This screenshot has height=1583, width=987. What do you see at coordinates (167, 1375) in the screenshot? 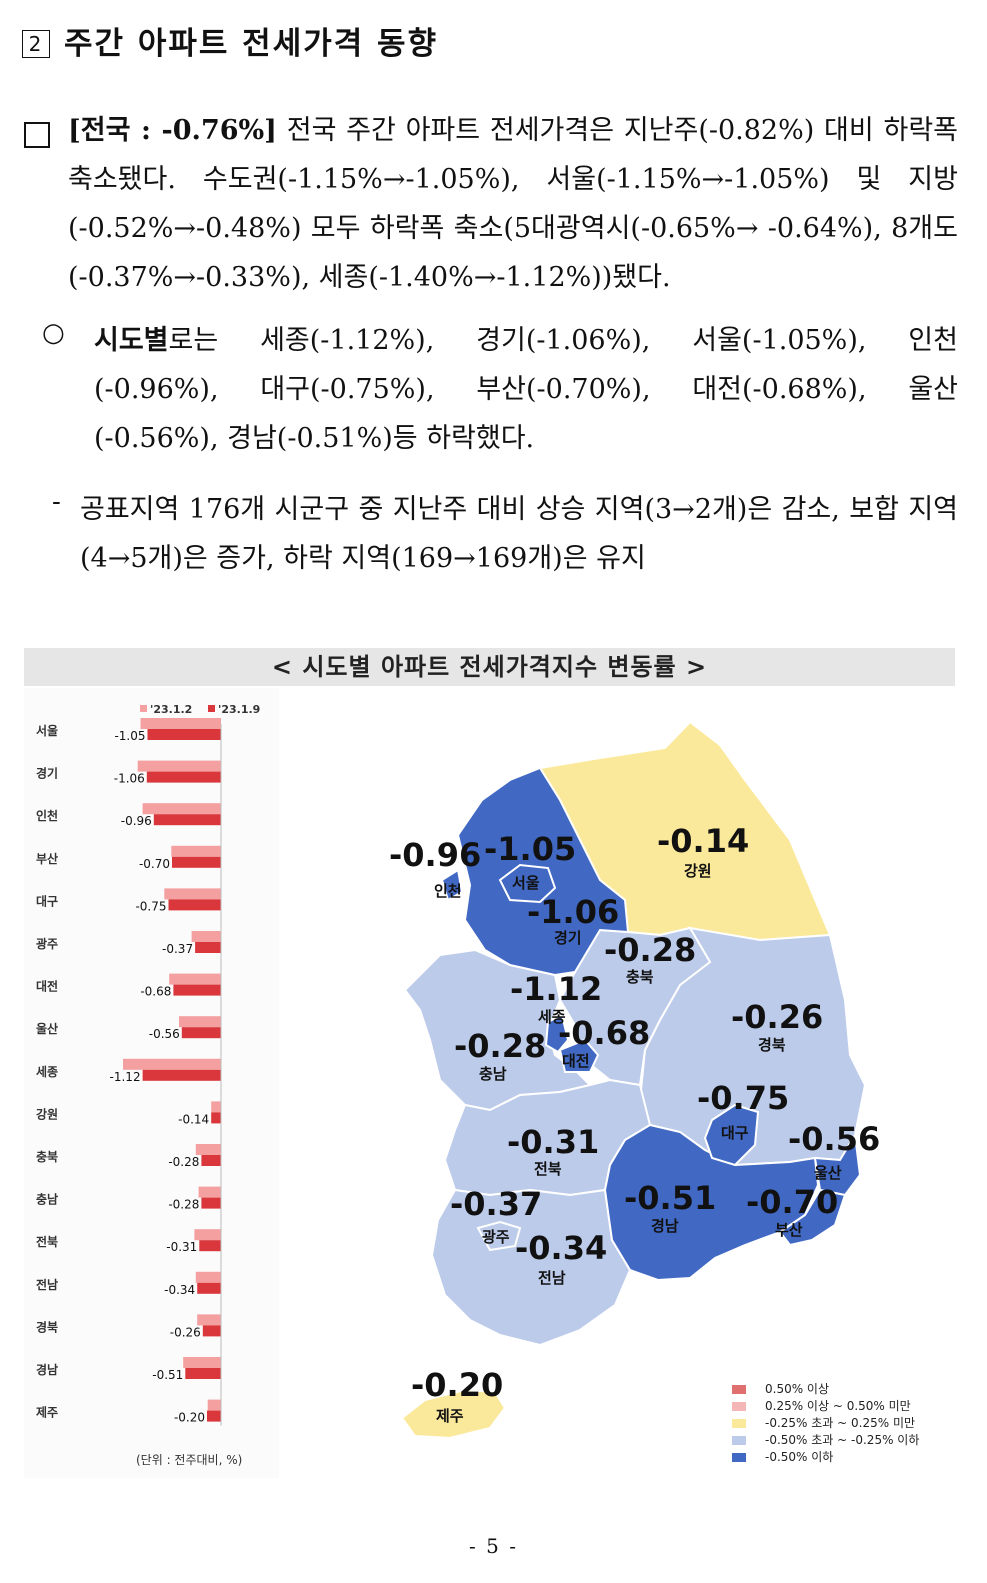
I see `data-label: -0.51` at bounding box center [167, 1375].